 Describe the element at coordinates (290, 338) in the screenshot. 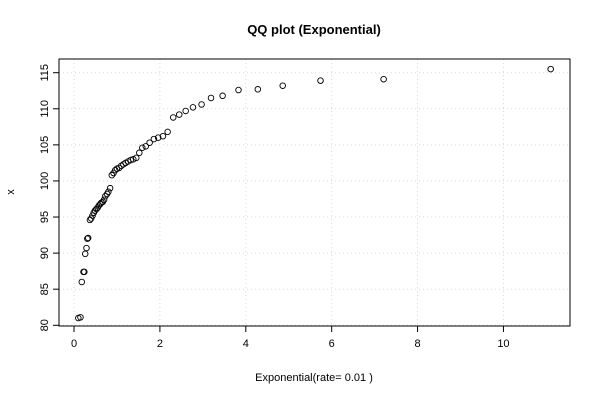

I see `x-axis: 0 2 4 6 8 10` at that location.